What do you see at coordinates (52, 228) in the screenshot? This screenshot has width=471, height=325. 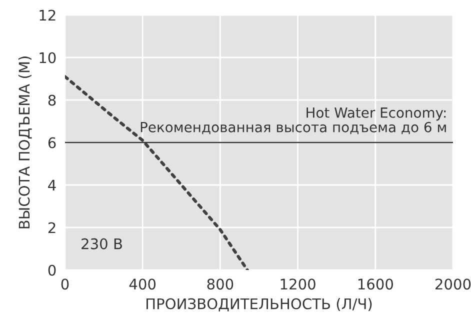 I see `y-tick-label: 2` at bounding box center [52, 228].